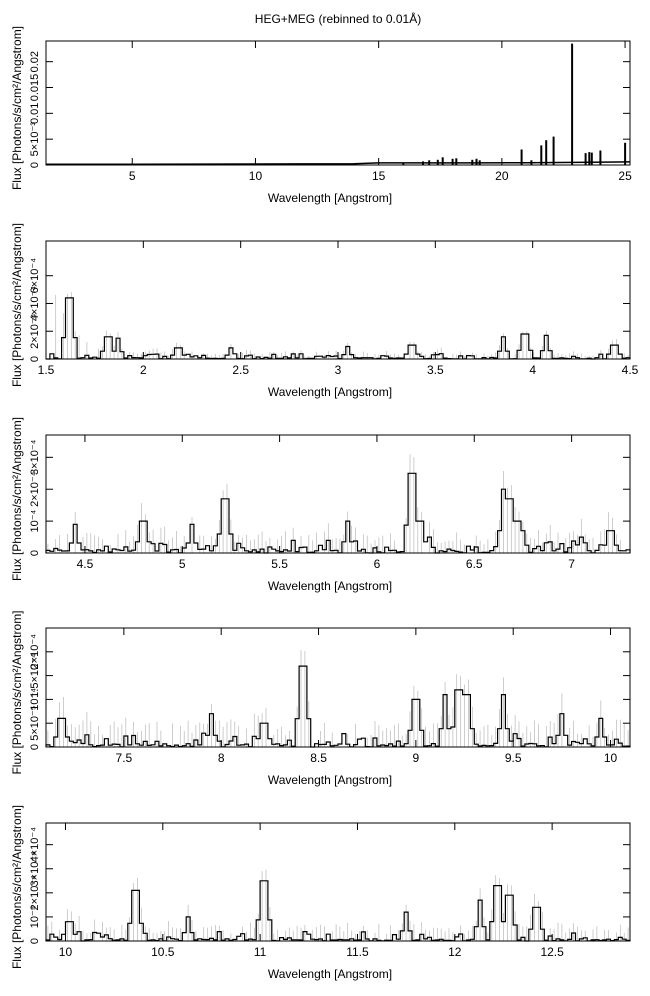 The height and width of the screenshot is (996, 650). I want to click on y-tick-label: 0.015, so click(35, 88).